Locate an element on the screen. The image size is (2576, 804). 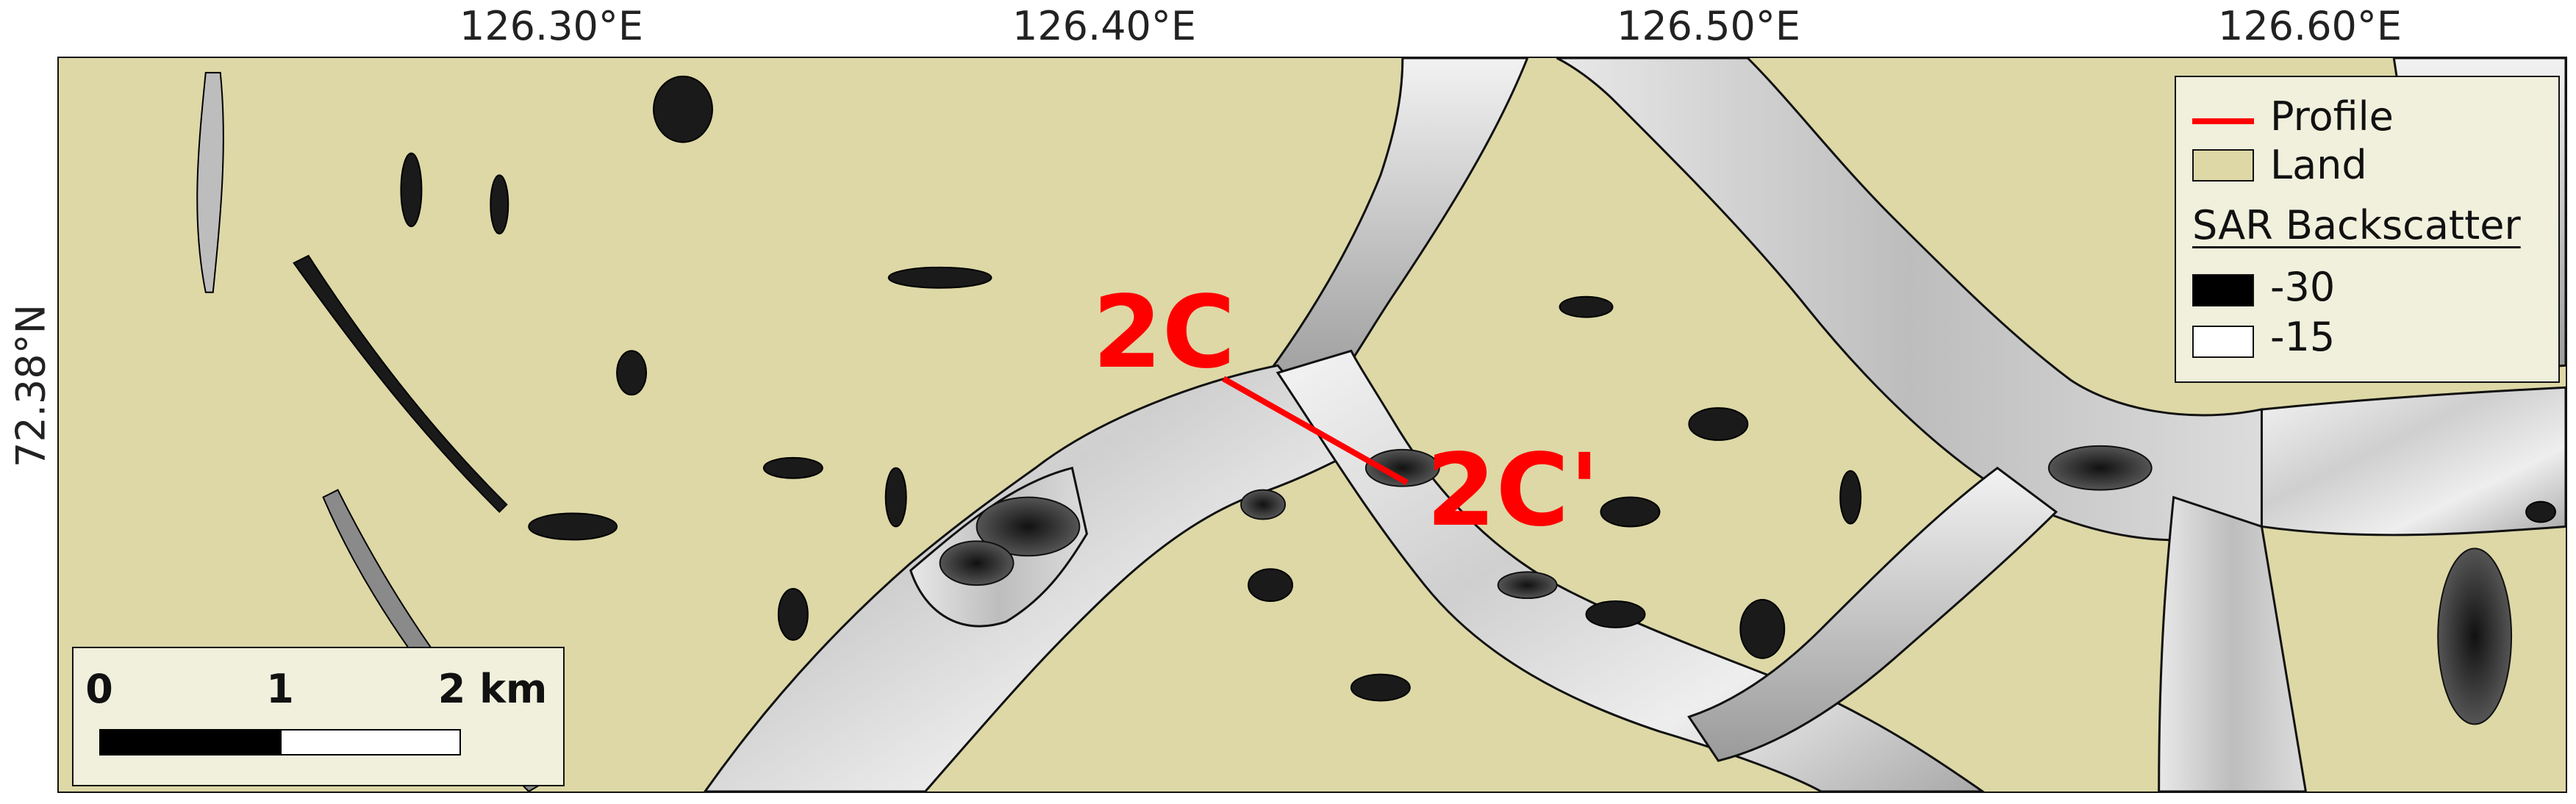
scale-bar: 0 1 2 km is located at coordinates (318, 716).